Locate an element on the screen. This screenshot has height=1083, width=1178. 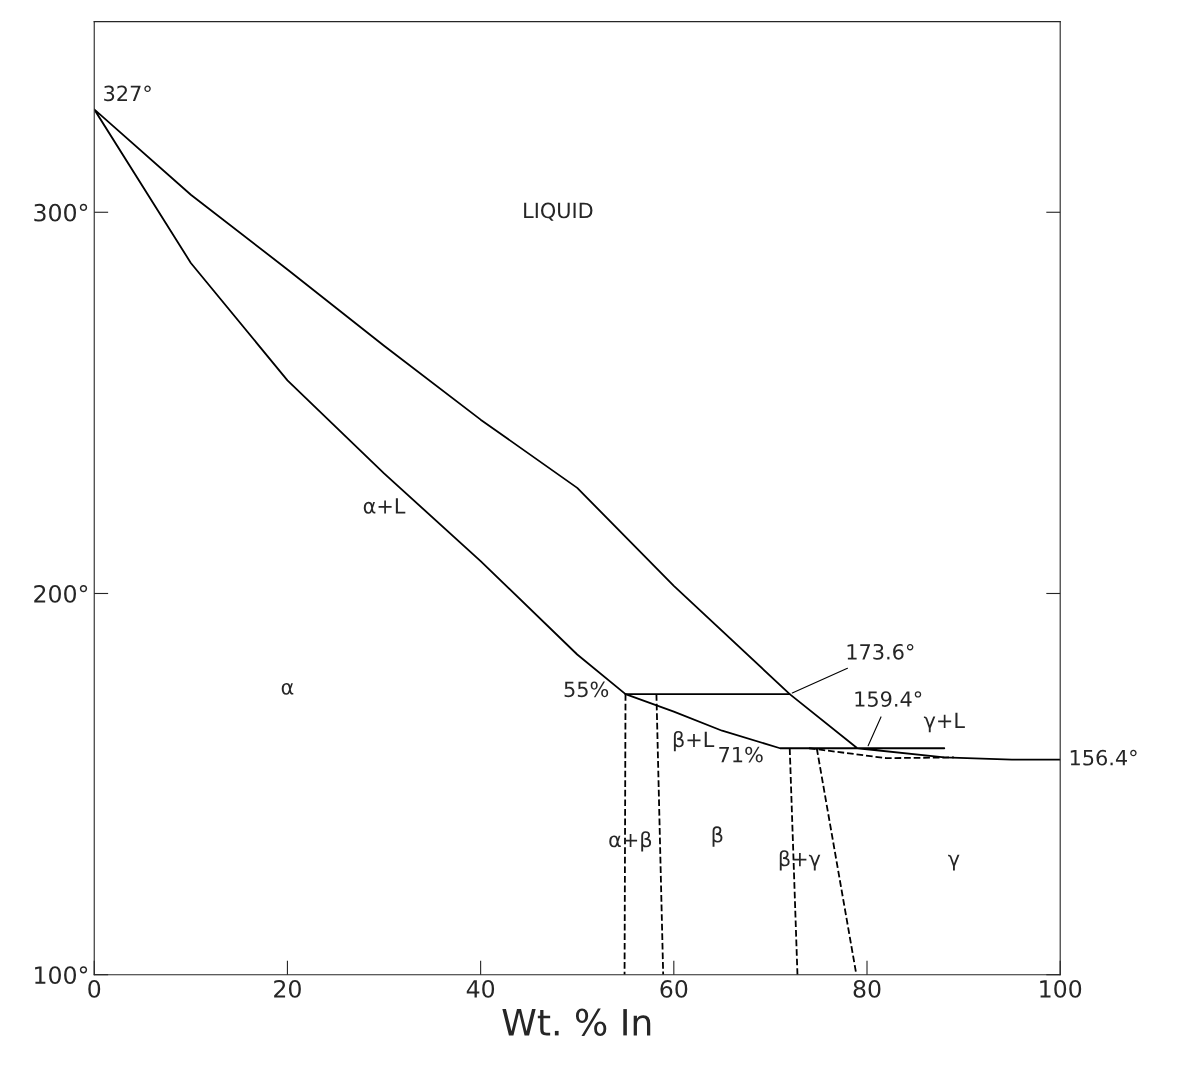
y-tick-label: 300° is located at coordinates (61, 212).